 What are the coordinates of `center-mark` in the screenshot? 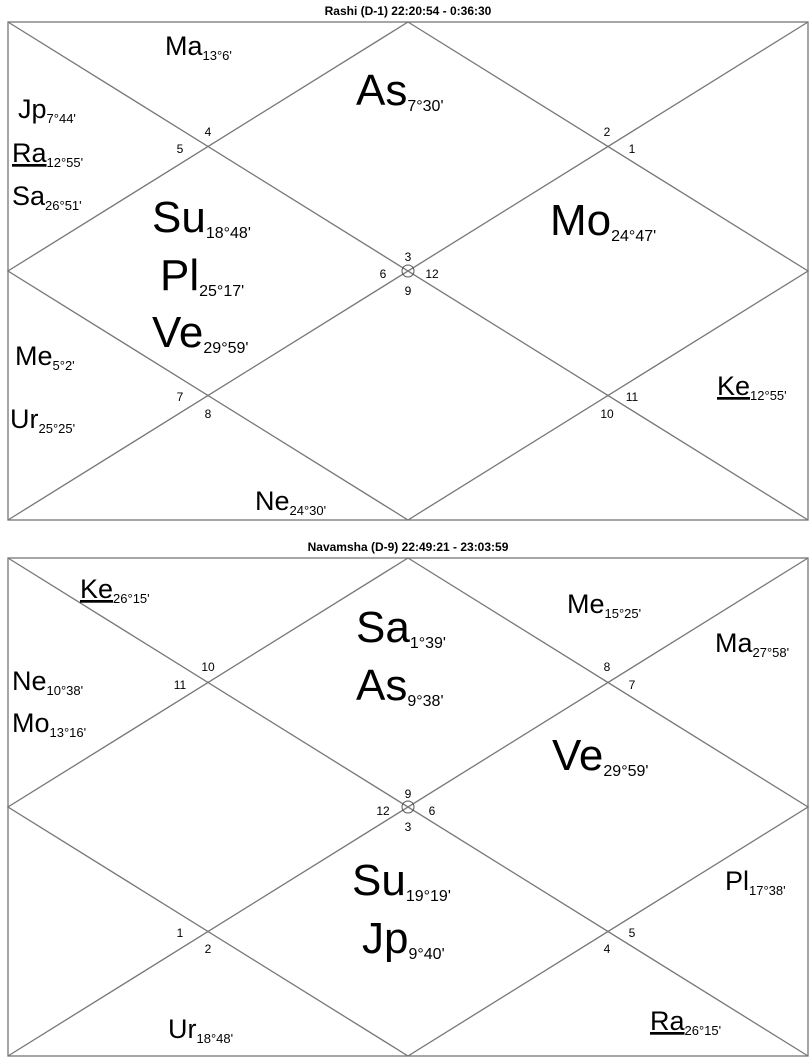 It's located at (408, 271).